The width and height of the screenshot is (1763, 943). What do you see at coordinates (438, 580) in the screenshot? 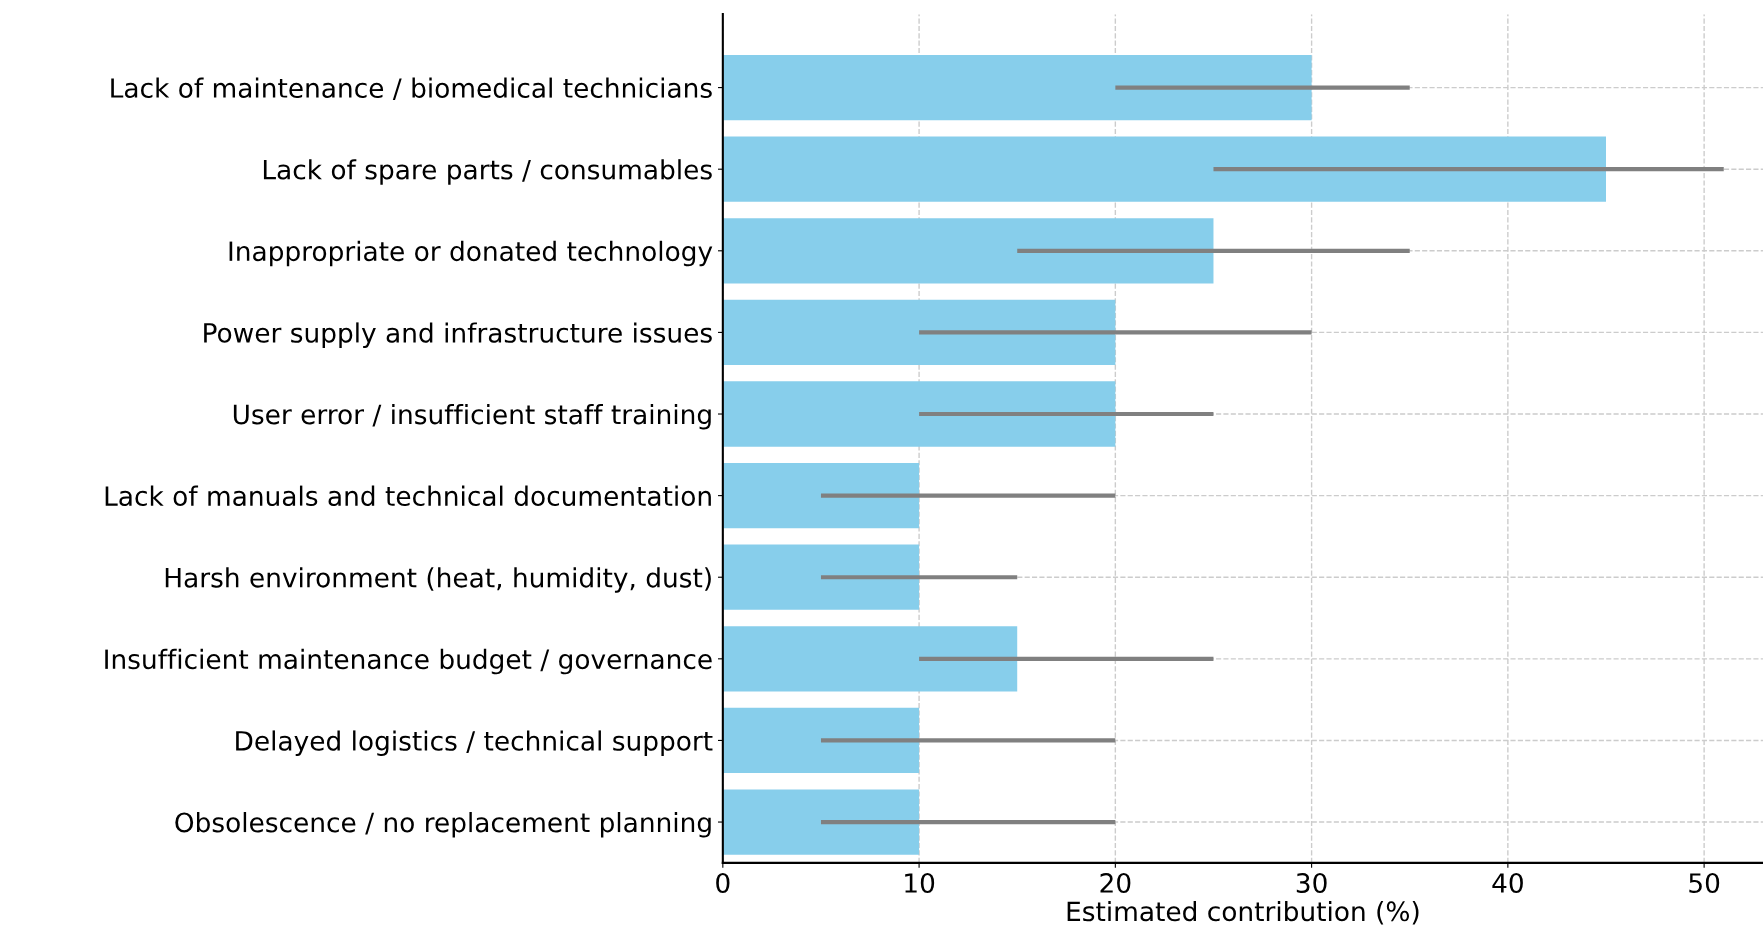
I see `y-tick-label: Harsh environment (heat, humidity, dust)` at bounding box center [438, 580].